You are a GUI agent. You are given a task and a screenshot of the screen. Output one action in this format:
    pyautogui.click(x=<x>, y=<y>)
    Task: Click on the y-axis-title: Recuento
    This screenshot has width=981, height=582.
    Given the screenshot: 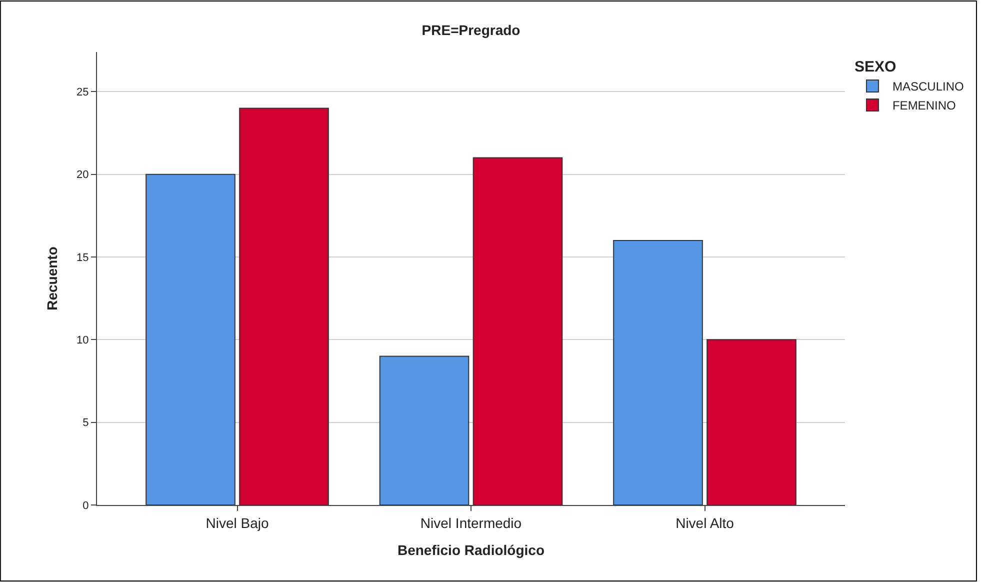 What is the action you would take?
    pyautogui.click(x=52, y=278)
    